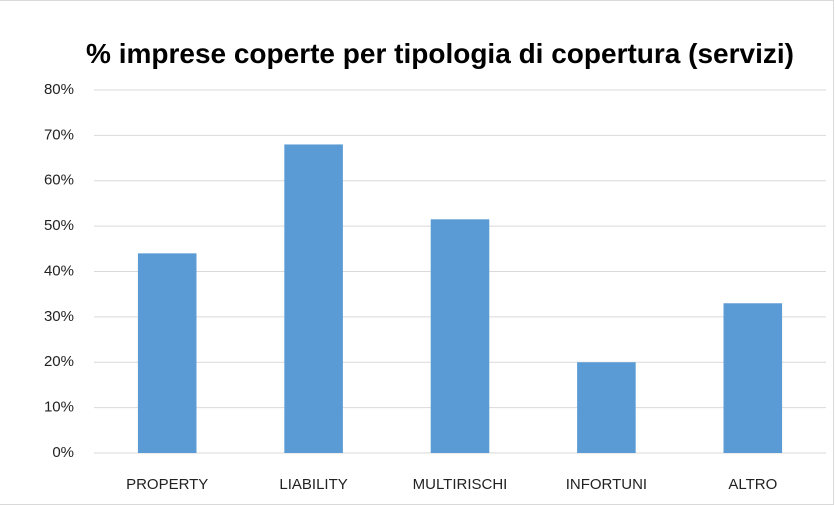 This screenshot has height=505, width=835. What do you see at coordinates (59, 134) in the screenshot?
I see `y-tick-label: 70%` at bounding box center [59, 134].